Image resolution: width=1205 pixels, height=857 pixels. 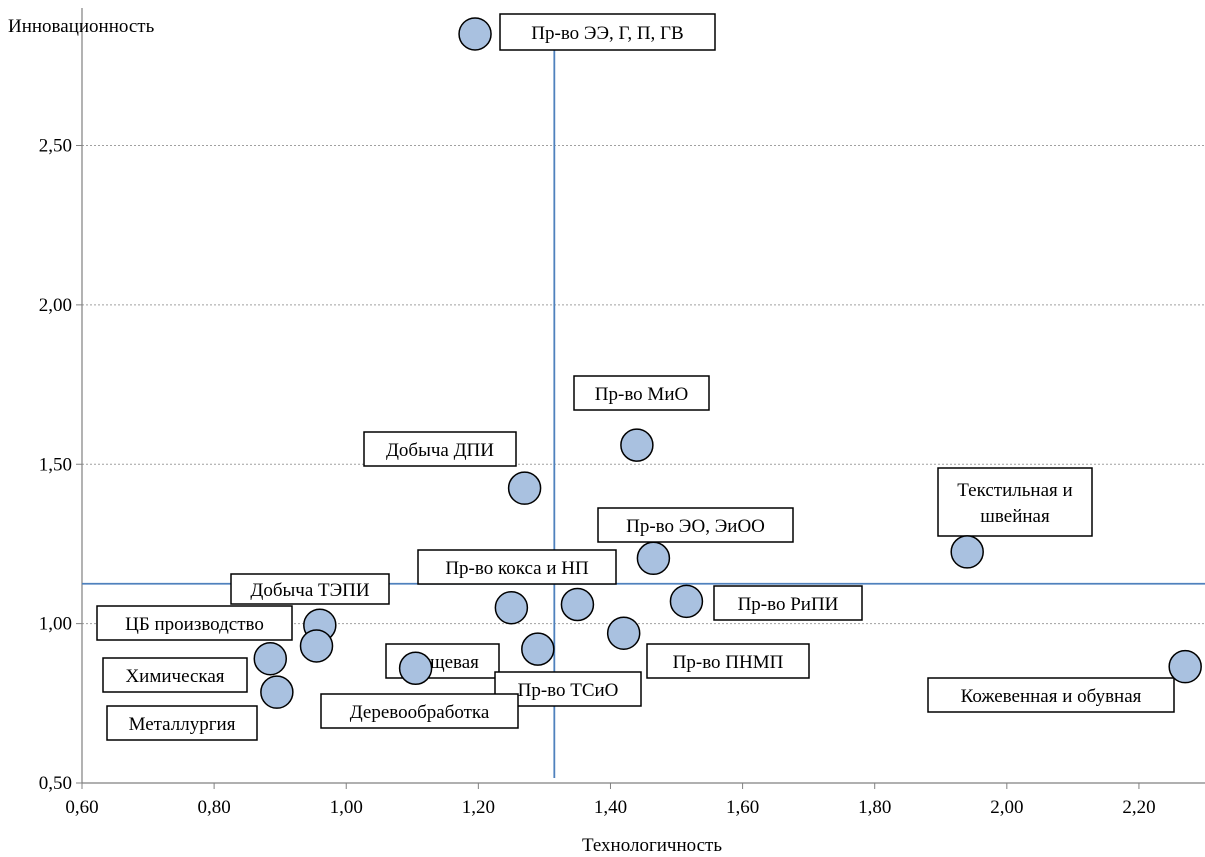 What do you see at coordinates (55, 464) in the screenshot?
I see `y-tick-label: 1,50` at bounding box center [55, 464].